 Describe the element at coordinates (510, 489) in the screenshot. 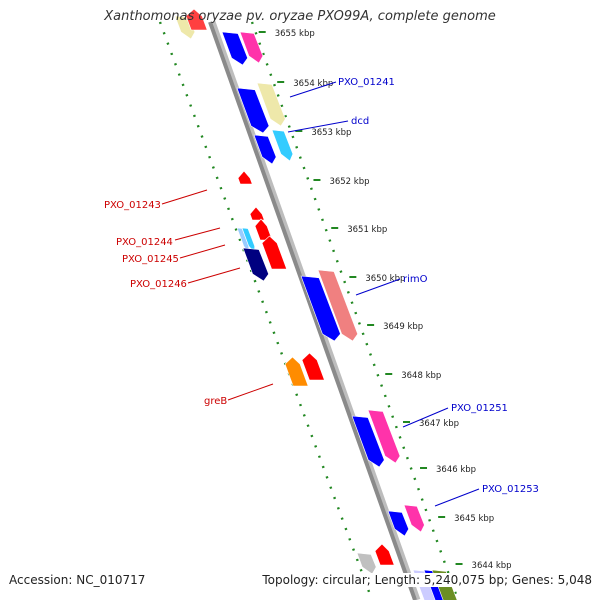

I see `gene-label: PXO_01253` at that location.